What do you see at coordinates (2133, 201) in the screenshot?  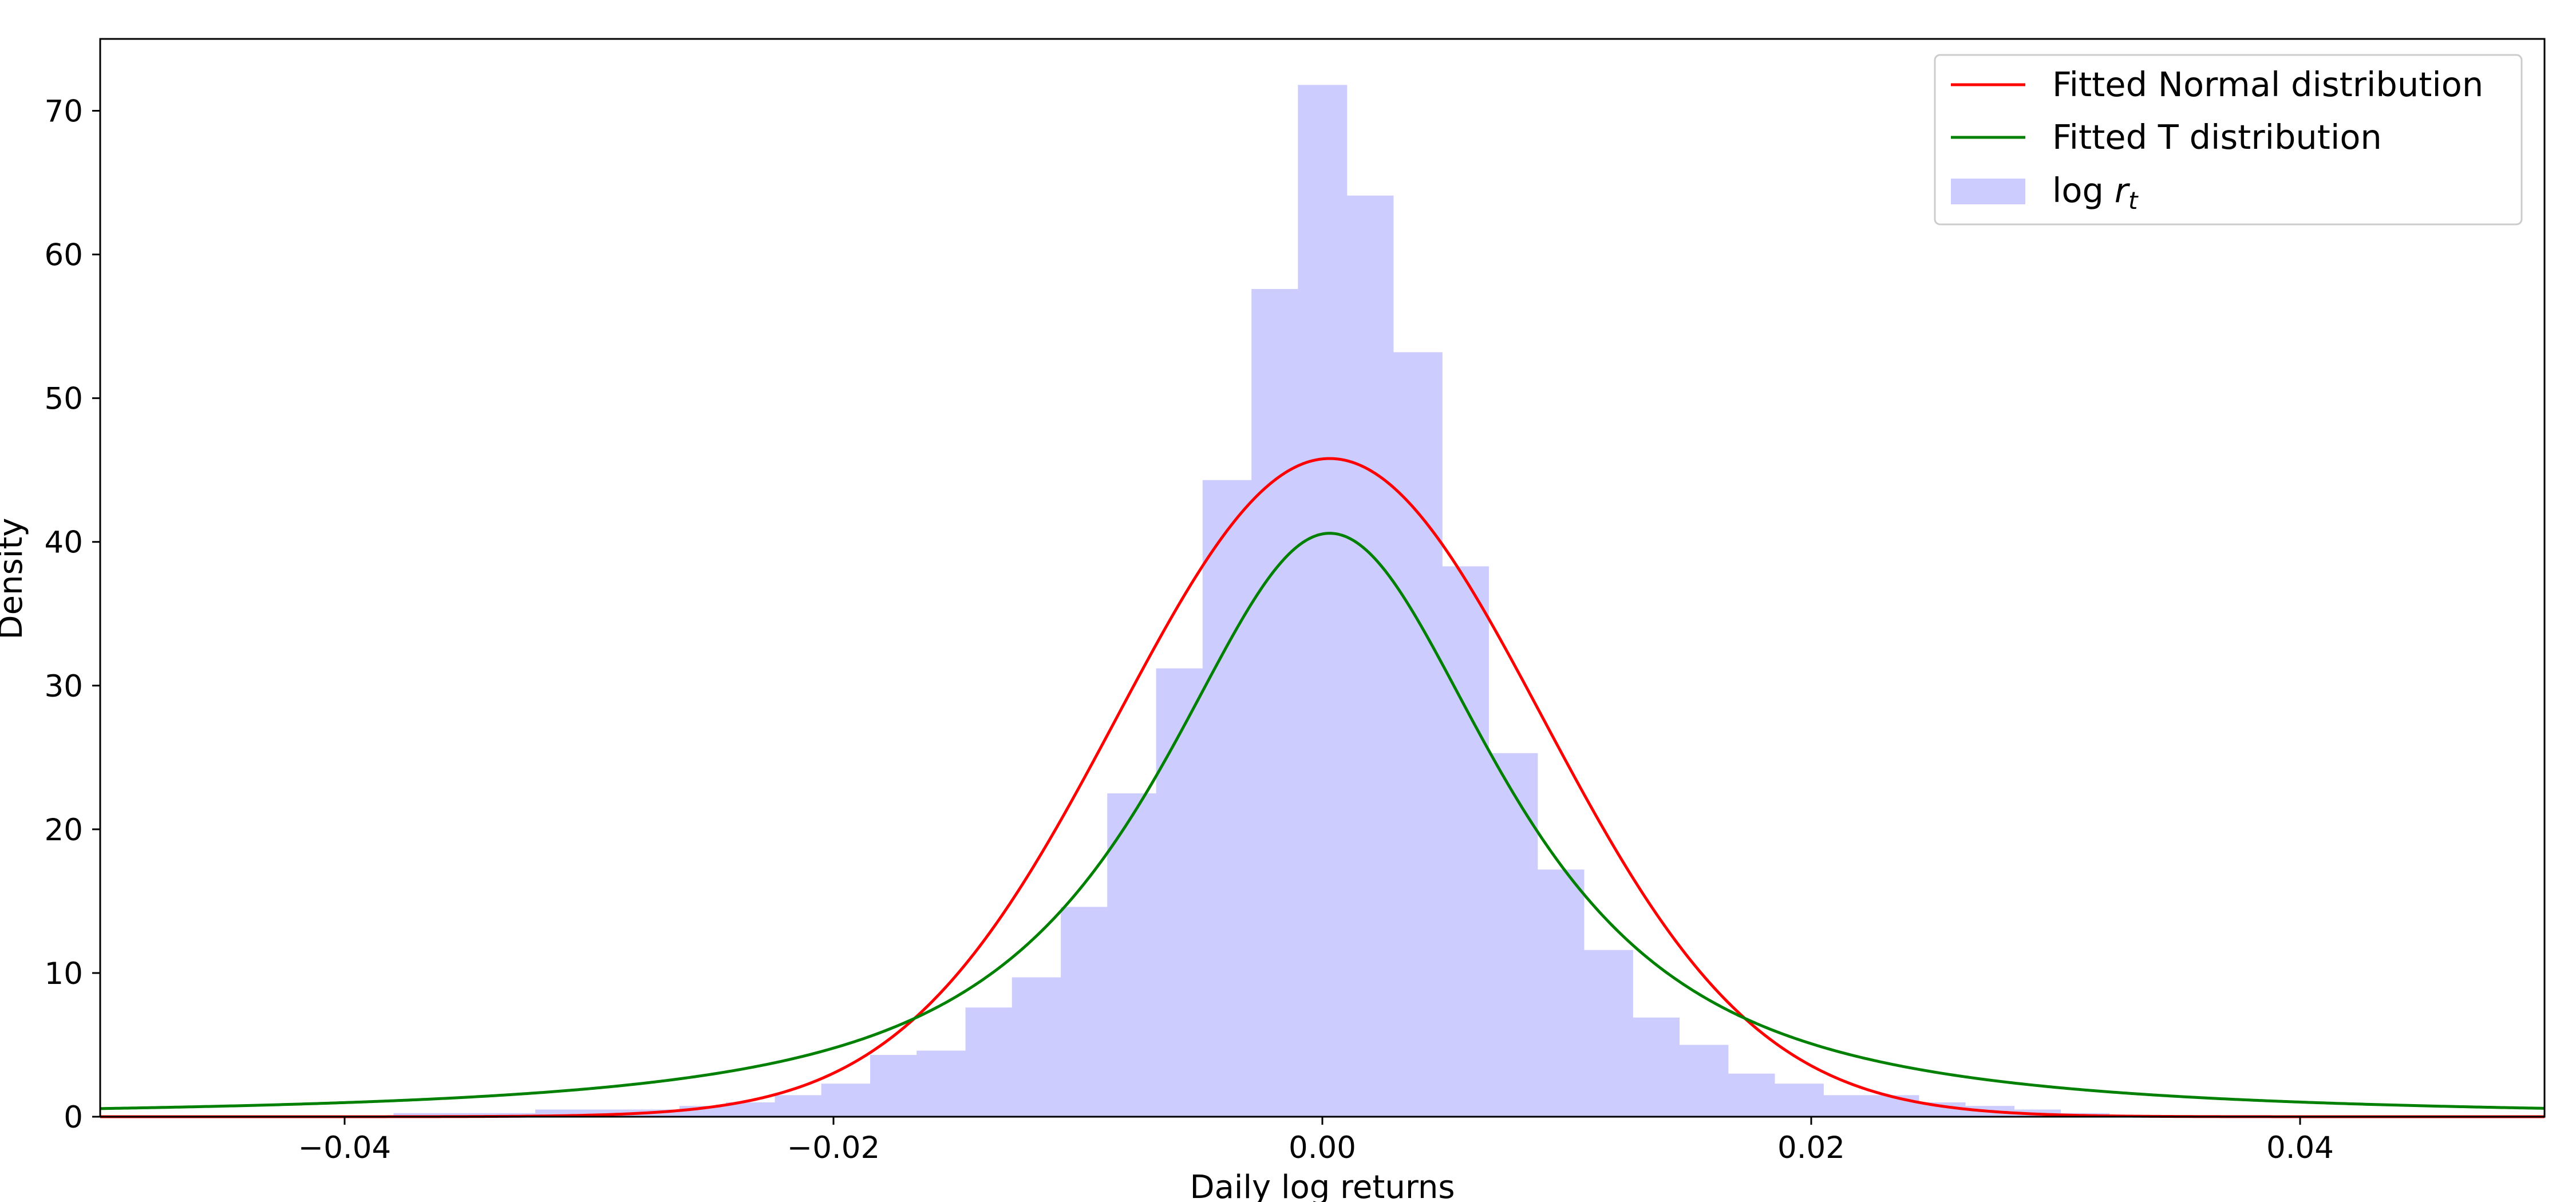 I see `legend-label-t-subscript: t` at bounding box center [2133, 201].